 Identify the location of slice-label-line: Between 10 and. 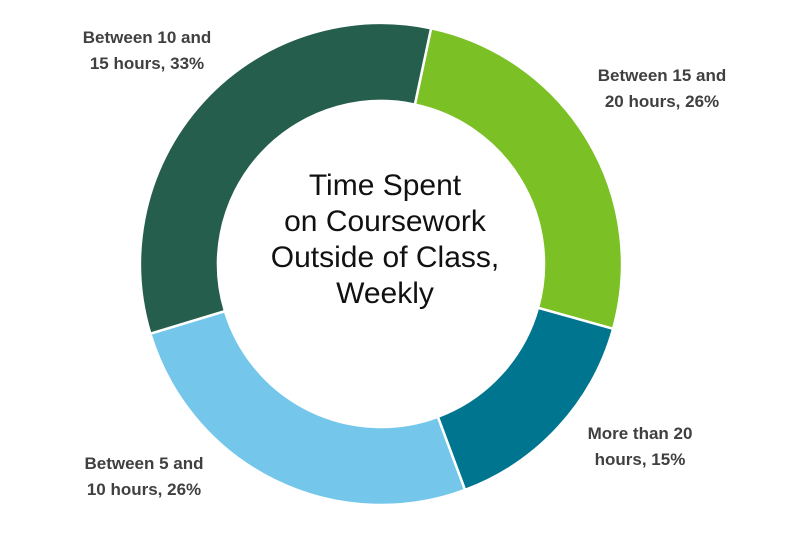
(147, 37).